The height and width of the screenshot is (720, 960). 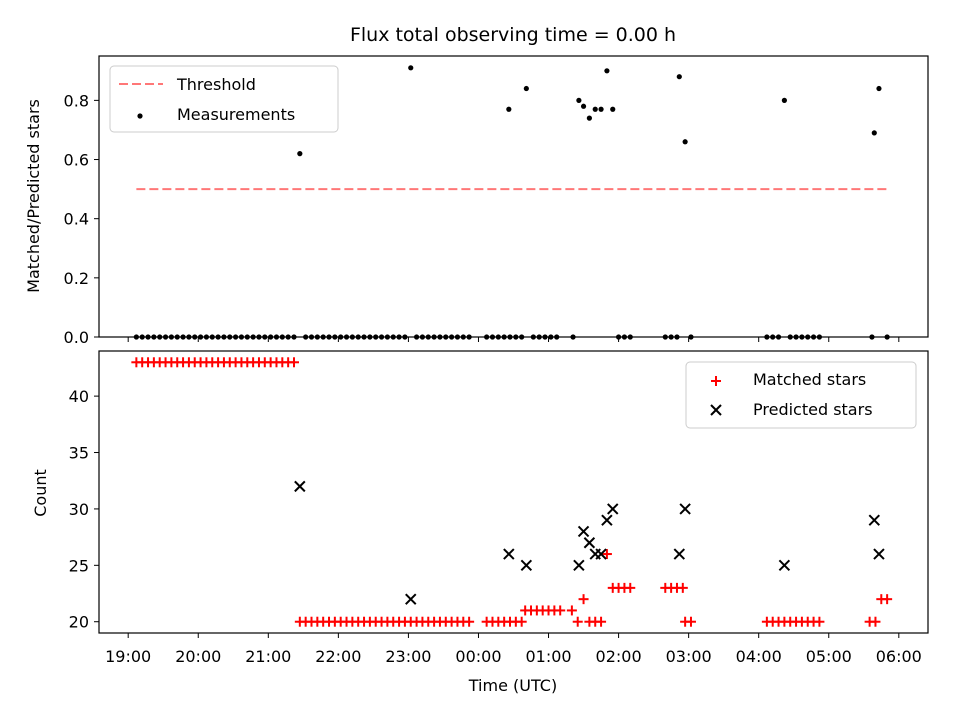 What do you see at coordinates (79, 622) in the screenshot?
I see `ytick-label: 20` at bounding box center [79, 622].